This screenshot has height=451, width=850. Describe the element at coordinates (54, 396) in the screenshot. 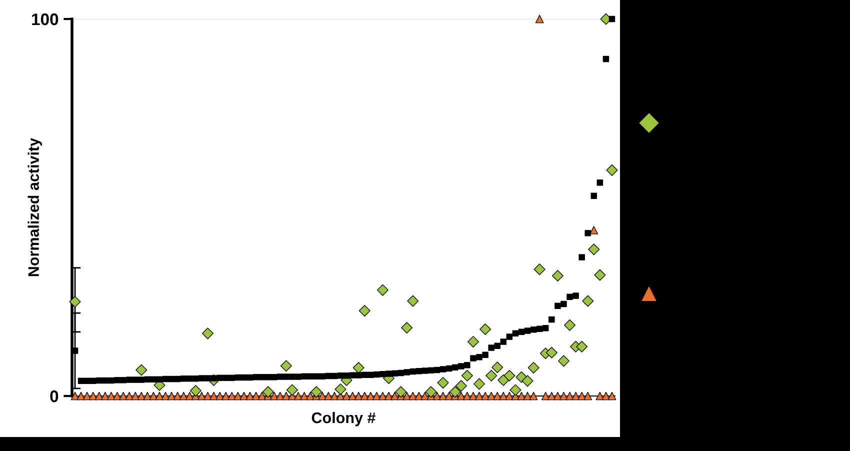

I see `y-tick-label: 0` at that location.